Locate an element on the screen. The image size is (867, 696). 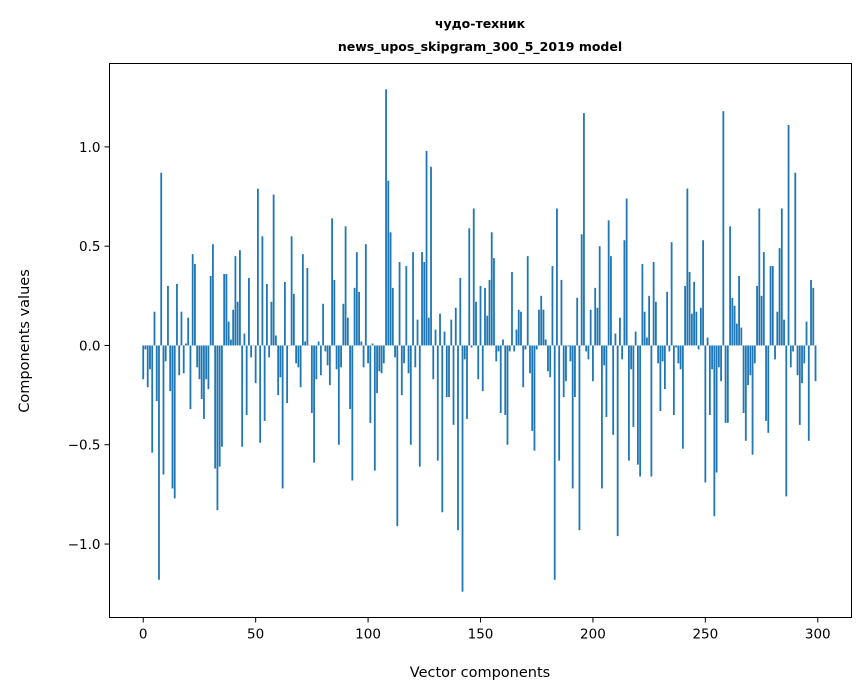
x-tick-label: 200 is located at coordinates (593, 635).